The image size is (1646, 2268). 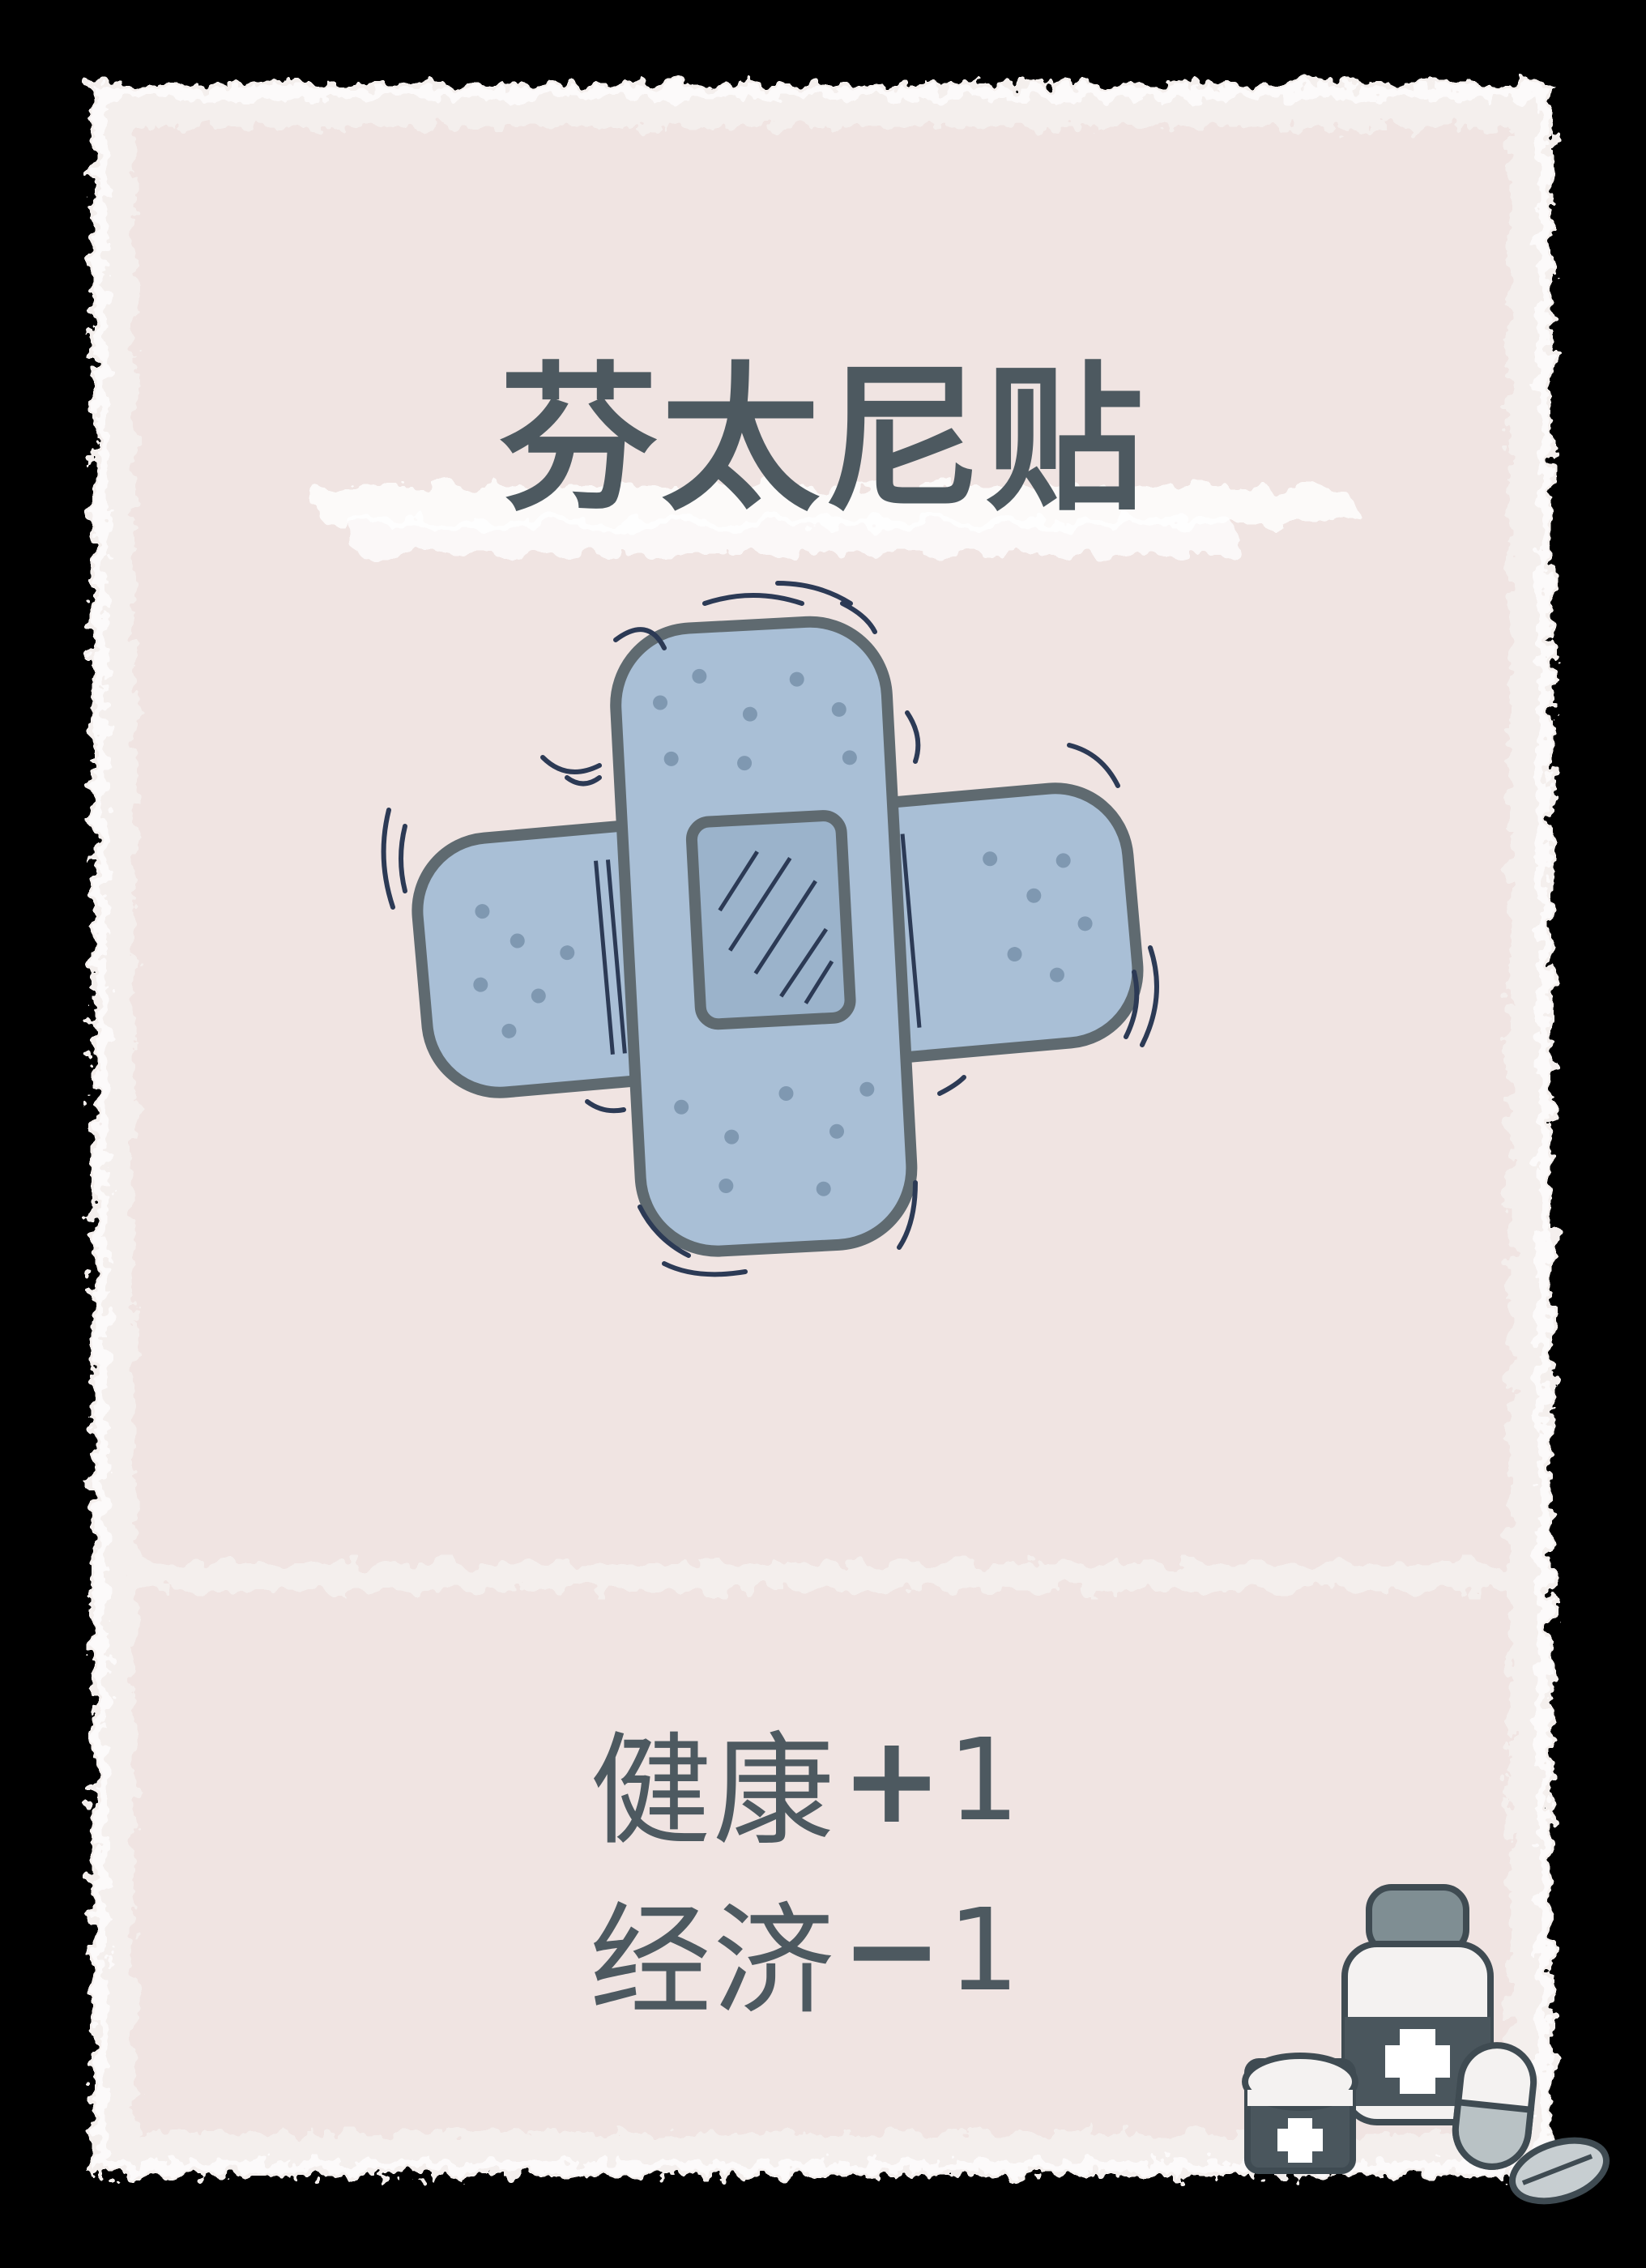 What do you see at coordinates (713, 1791) in the screenshot?
I see `effect-label: 健康` at bounding box center [713, 1791].